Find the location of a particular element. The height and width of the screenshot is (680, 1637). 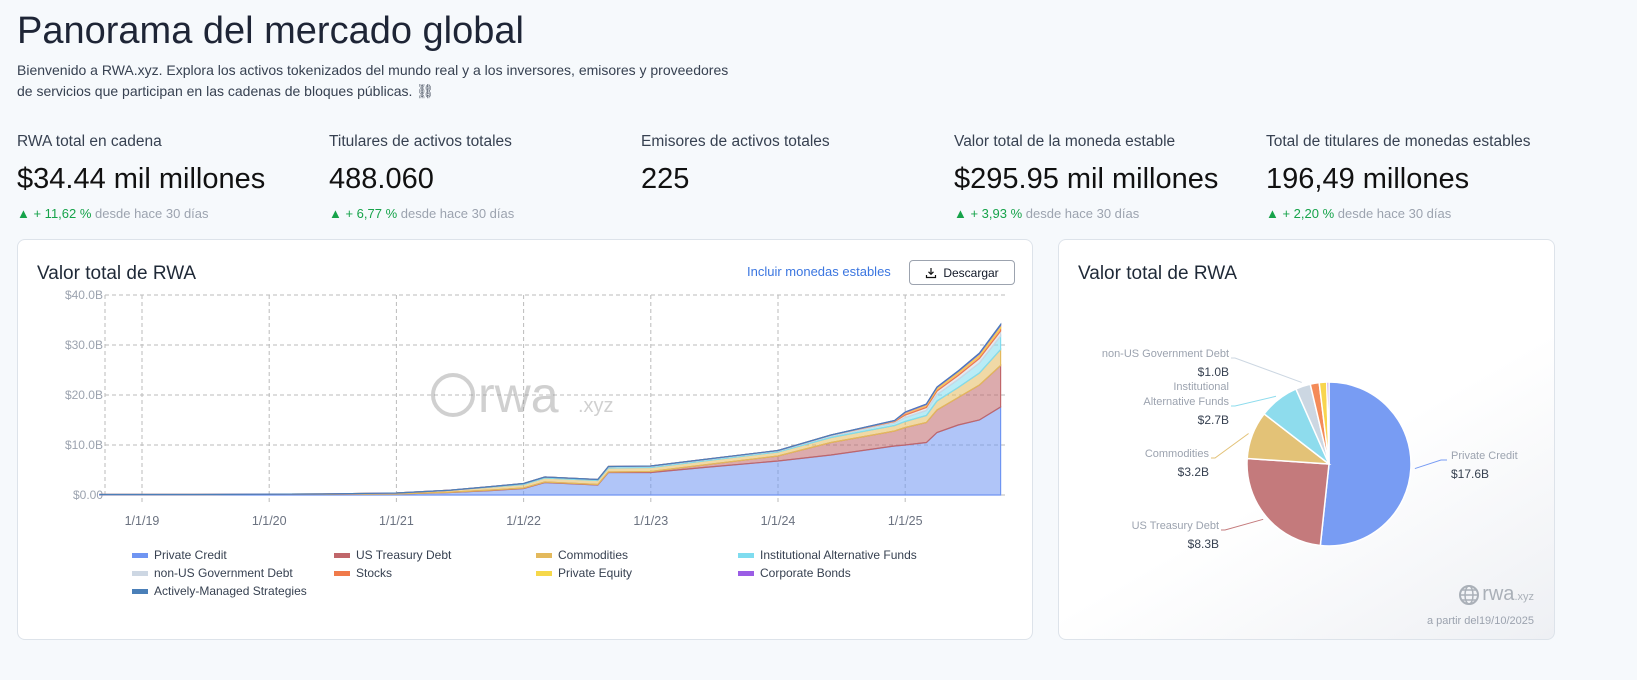

stat-label: Total de titulares de monedas estables is located at coordinates (1398, 141).